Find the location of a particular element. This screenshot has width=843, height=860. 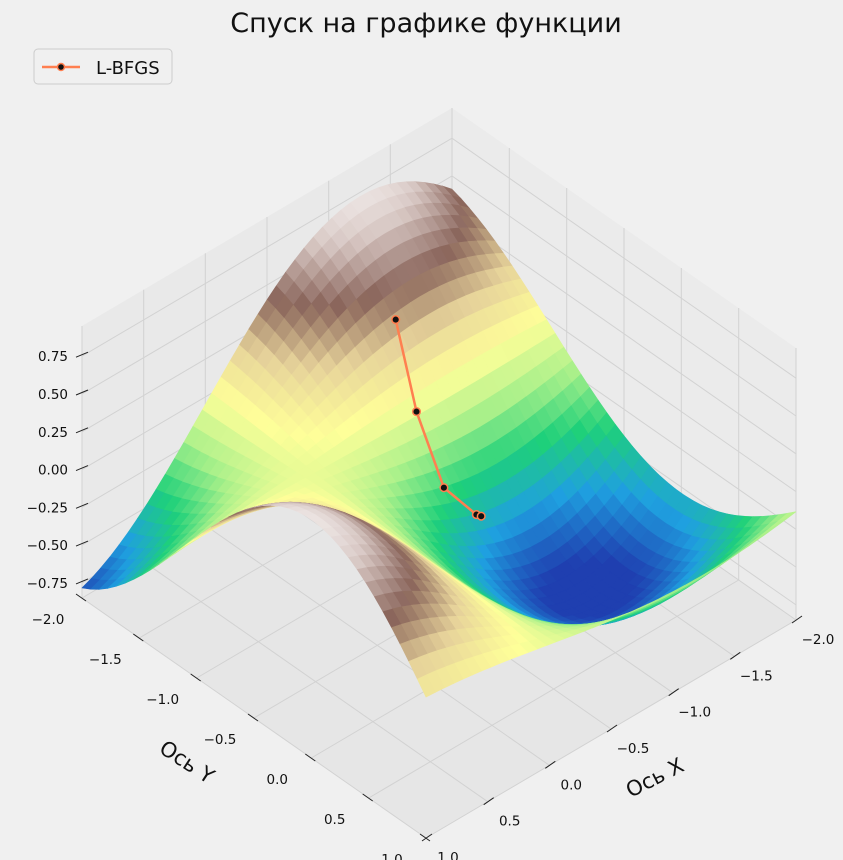

y-tick-label: 1.0 is located at coordinates (391, 856).